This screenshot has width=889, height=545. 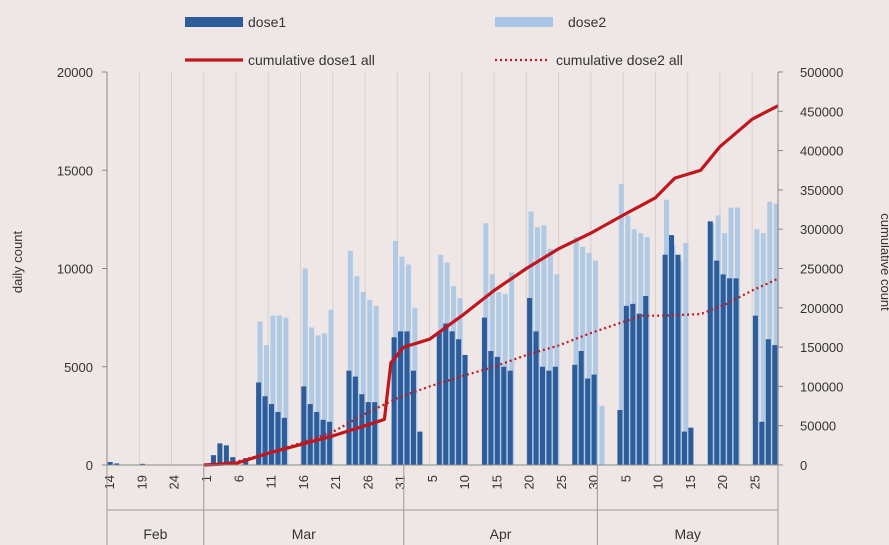 What do you see at coordinates (821, 386) in the screenshot?
I see `y2-tick-label: 100000` at bounding box center [821, 386].